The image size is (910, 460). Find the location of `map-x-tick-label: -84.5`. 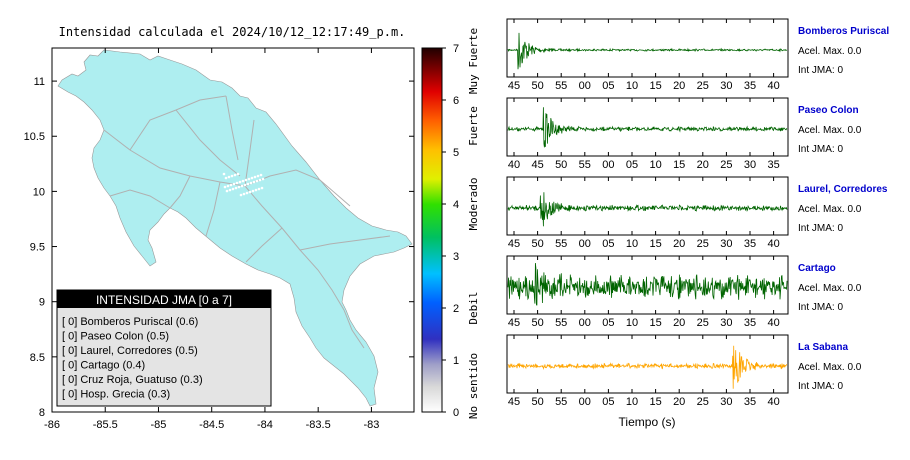

map-x-tick-label: -84.5 is located at coordinates (211, 425).